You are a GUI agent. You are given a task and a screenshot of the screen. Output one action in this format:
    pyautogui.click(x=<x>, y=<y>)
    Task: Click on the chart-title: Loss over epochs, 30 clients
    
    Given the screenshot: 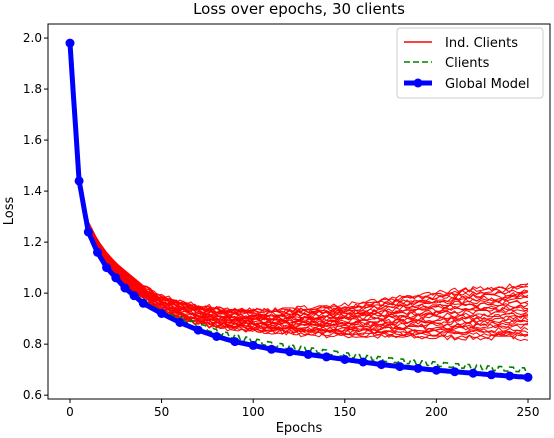 What is the action you would take?
    pyautogui.click(x=299, y=9)
    